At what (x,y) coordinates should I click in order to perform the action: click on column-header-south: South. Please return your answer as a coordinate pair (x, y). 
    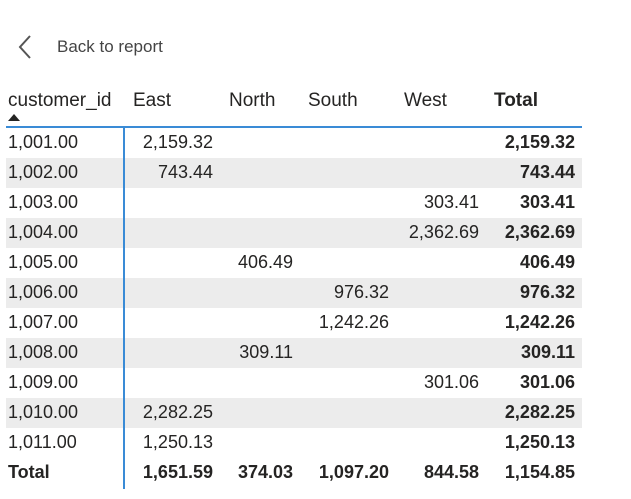
    Looking at the image, I should click on (333, 100).